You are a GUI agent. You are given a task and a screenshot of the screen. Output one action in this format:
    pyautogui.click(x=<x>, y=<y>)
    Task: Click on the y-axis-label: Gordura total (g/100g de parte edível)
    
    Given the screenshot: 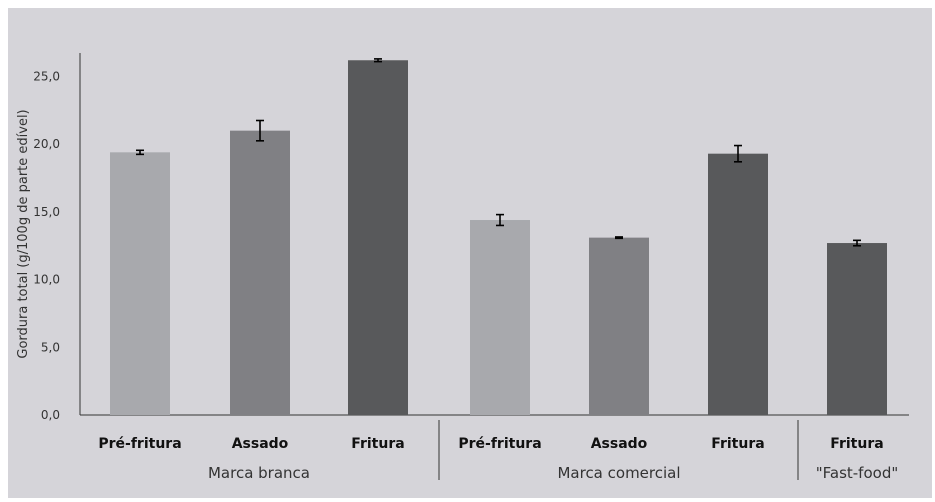 What is the action you would take?
    pyautogui.click(x=23, y=233)
    